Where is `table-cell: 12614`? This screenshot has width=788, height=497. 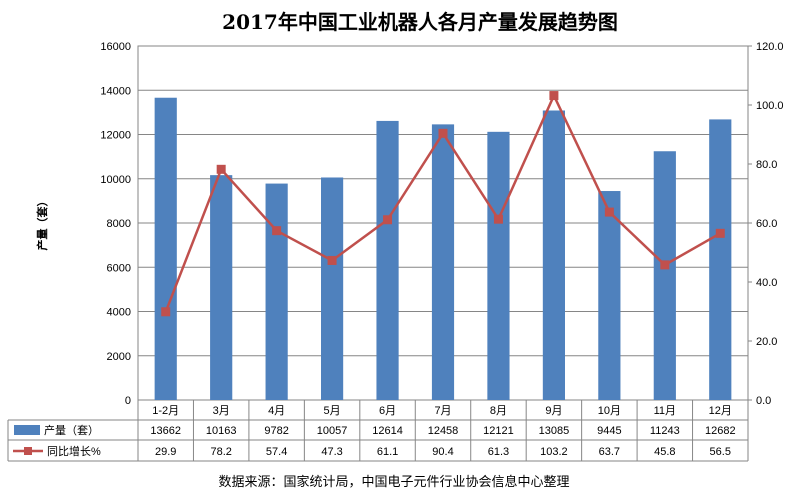
table-cell: 12614 is located at coordinates (387, 431).